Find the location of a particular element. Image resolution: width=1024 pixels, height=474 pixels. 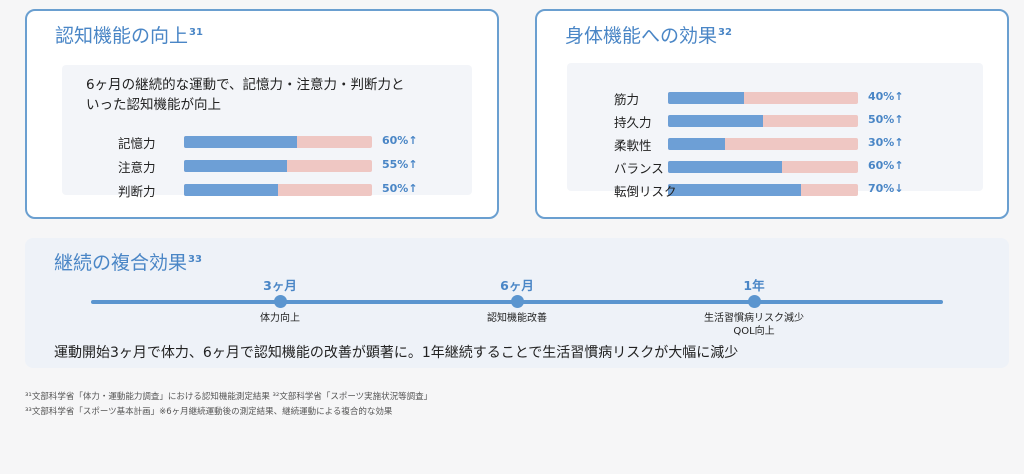

cognitive-bar-value: 60%↑ is located at coordinates (400, 140).